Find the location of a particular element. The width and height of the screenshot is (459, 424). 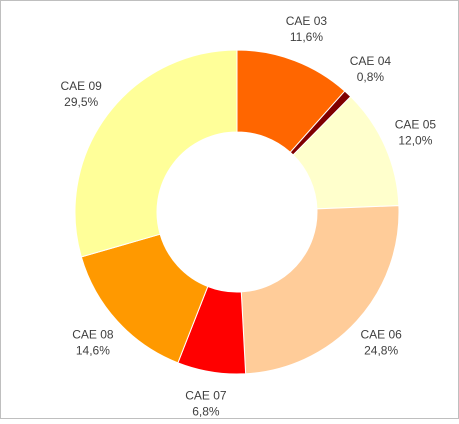

slice-value-label: 12,0% is located at coordinates (415, 140).